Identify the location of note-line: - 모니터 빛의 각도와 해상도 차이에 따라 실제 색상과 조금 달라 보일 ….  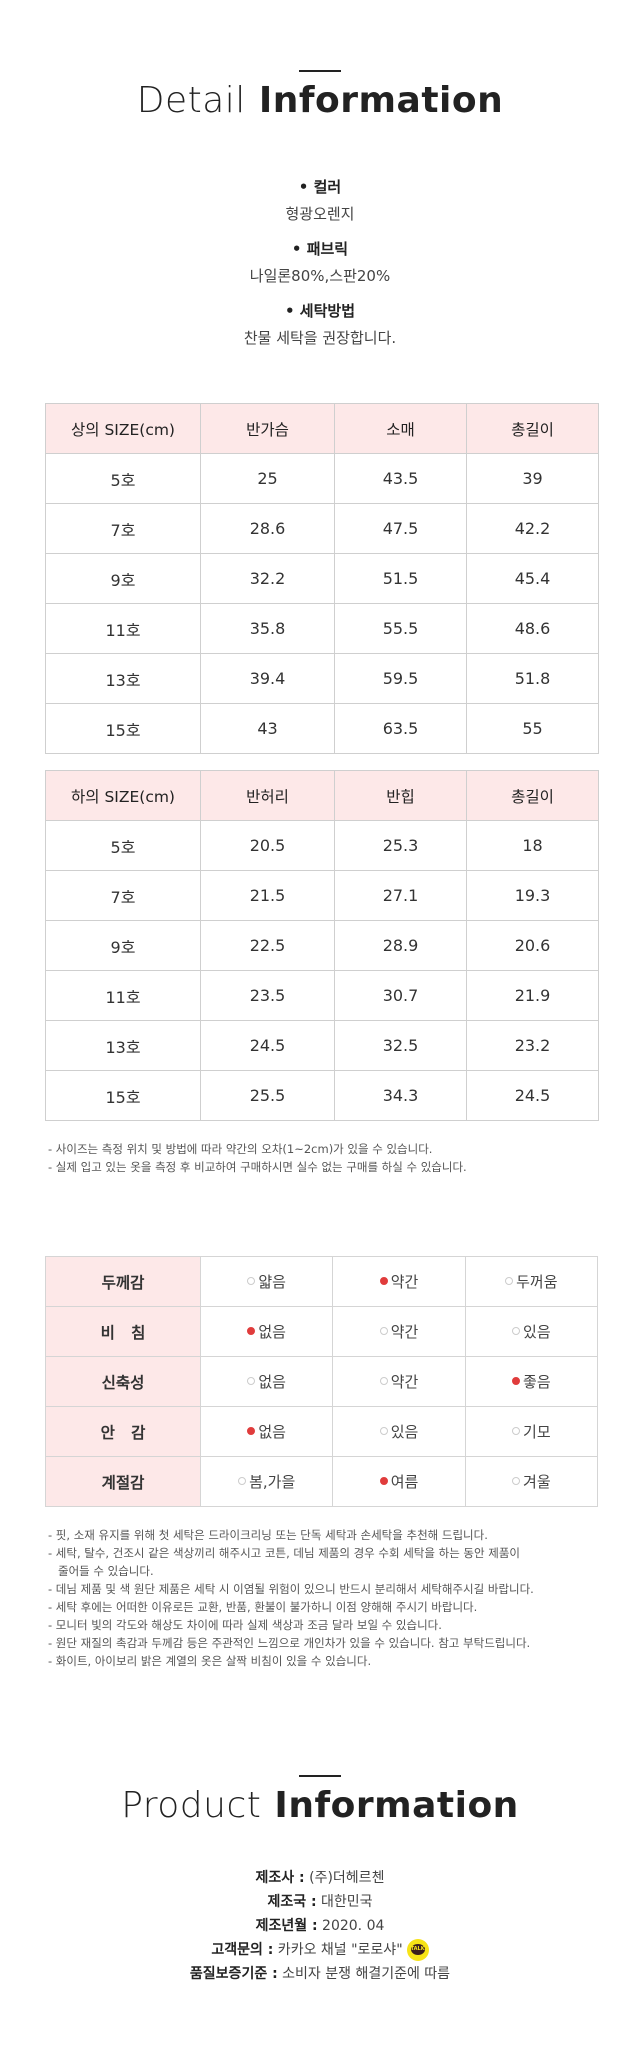
(245, 1625).